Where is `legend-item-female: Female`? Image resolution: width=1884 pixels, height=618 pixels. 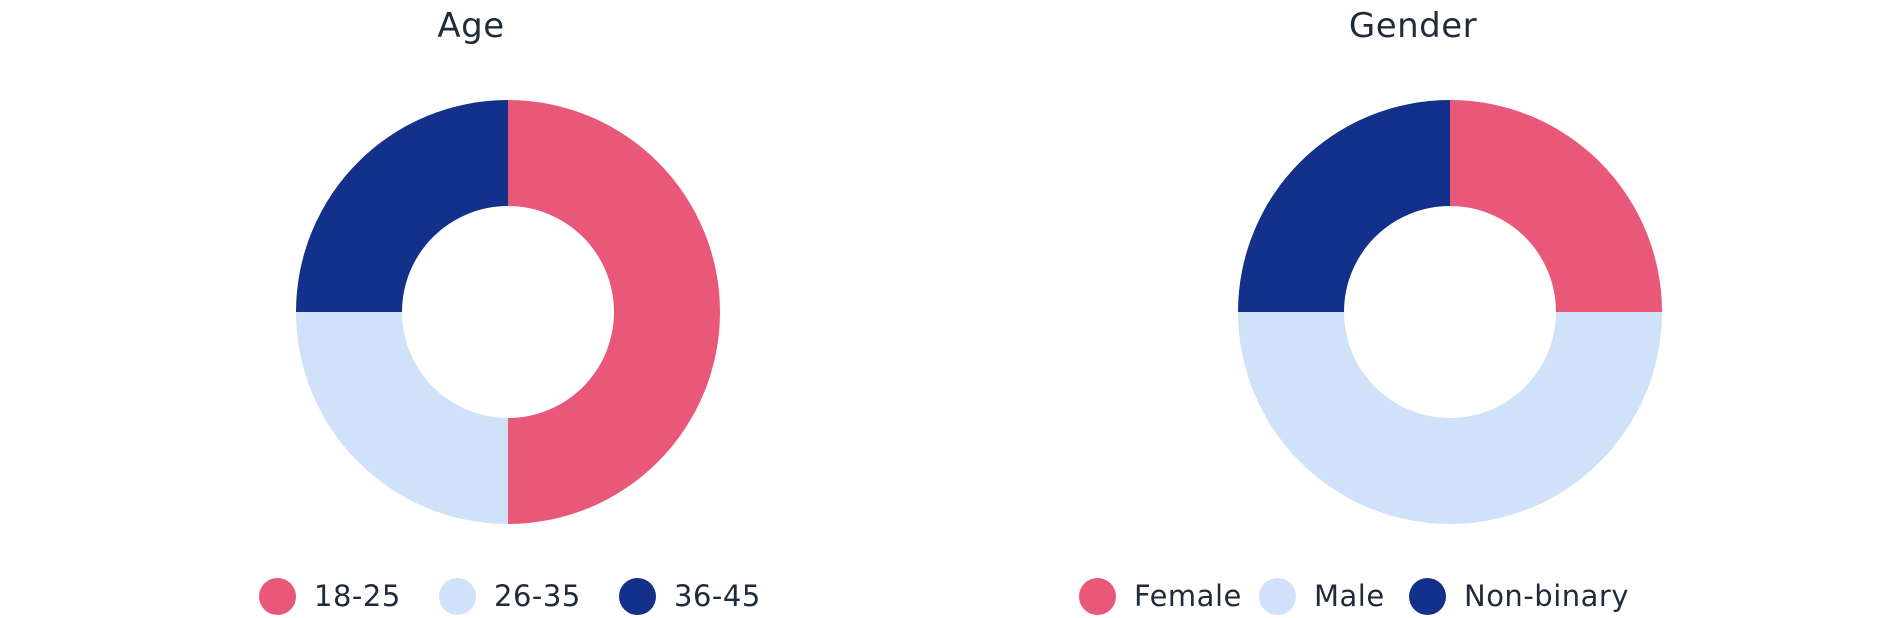 legend-item-female: Female is located at coordinates (1160, 596).